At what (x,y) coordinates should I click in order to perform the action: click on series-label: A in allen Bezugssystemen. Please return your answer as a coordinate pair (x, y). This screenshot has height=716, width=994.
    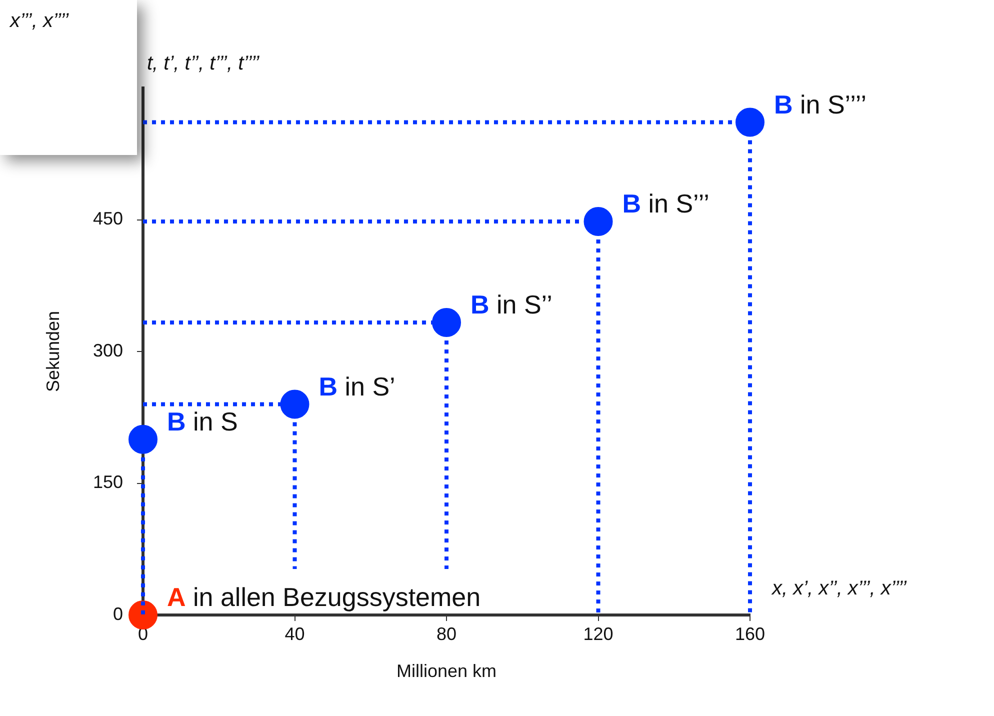
    Looking at the image, I should click on (324, 597).